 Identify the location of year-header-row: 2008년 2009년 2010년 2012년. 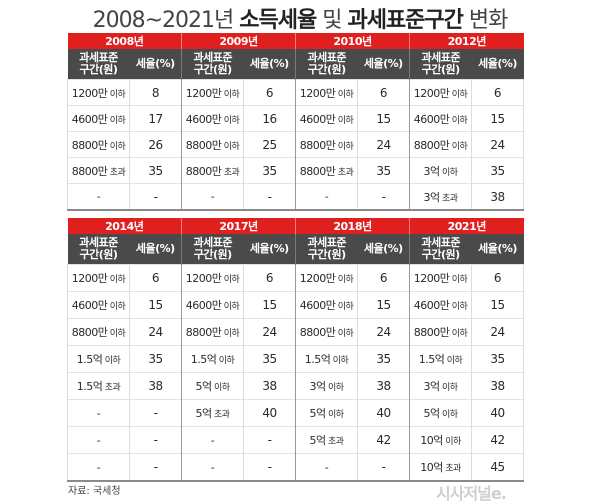
(295, 41).